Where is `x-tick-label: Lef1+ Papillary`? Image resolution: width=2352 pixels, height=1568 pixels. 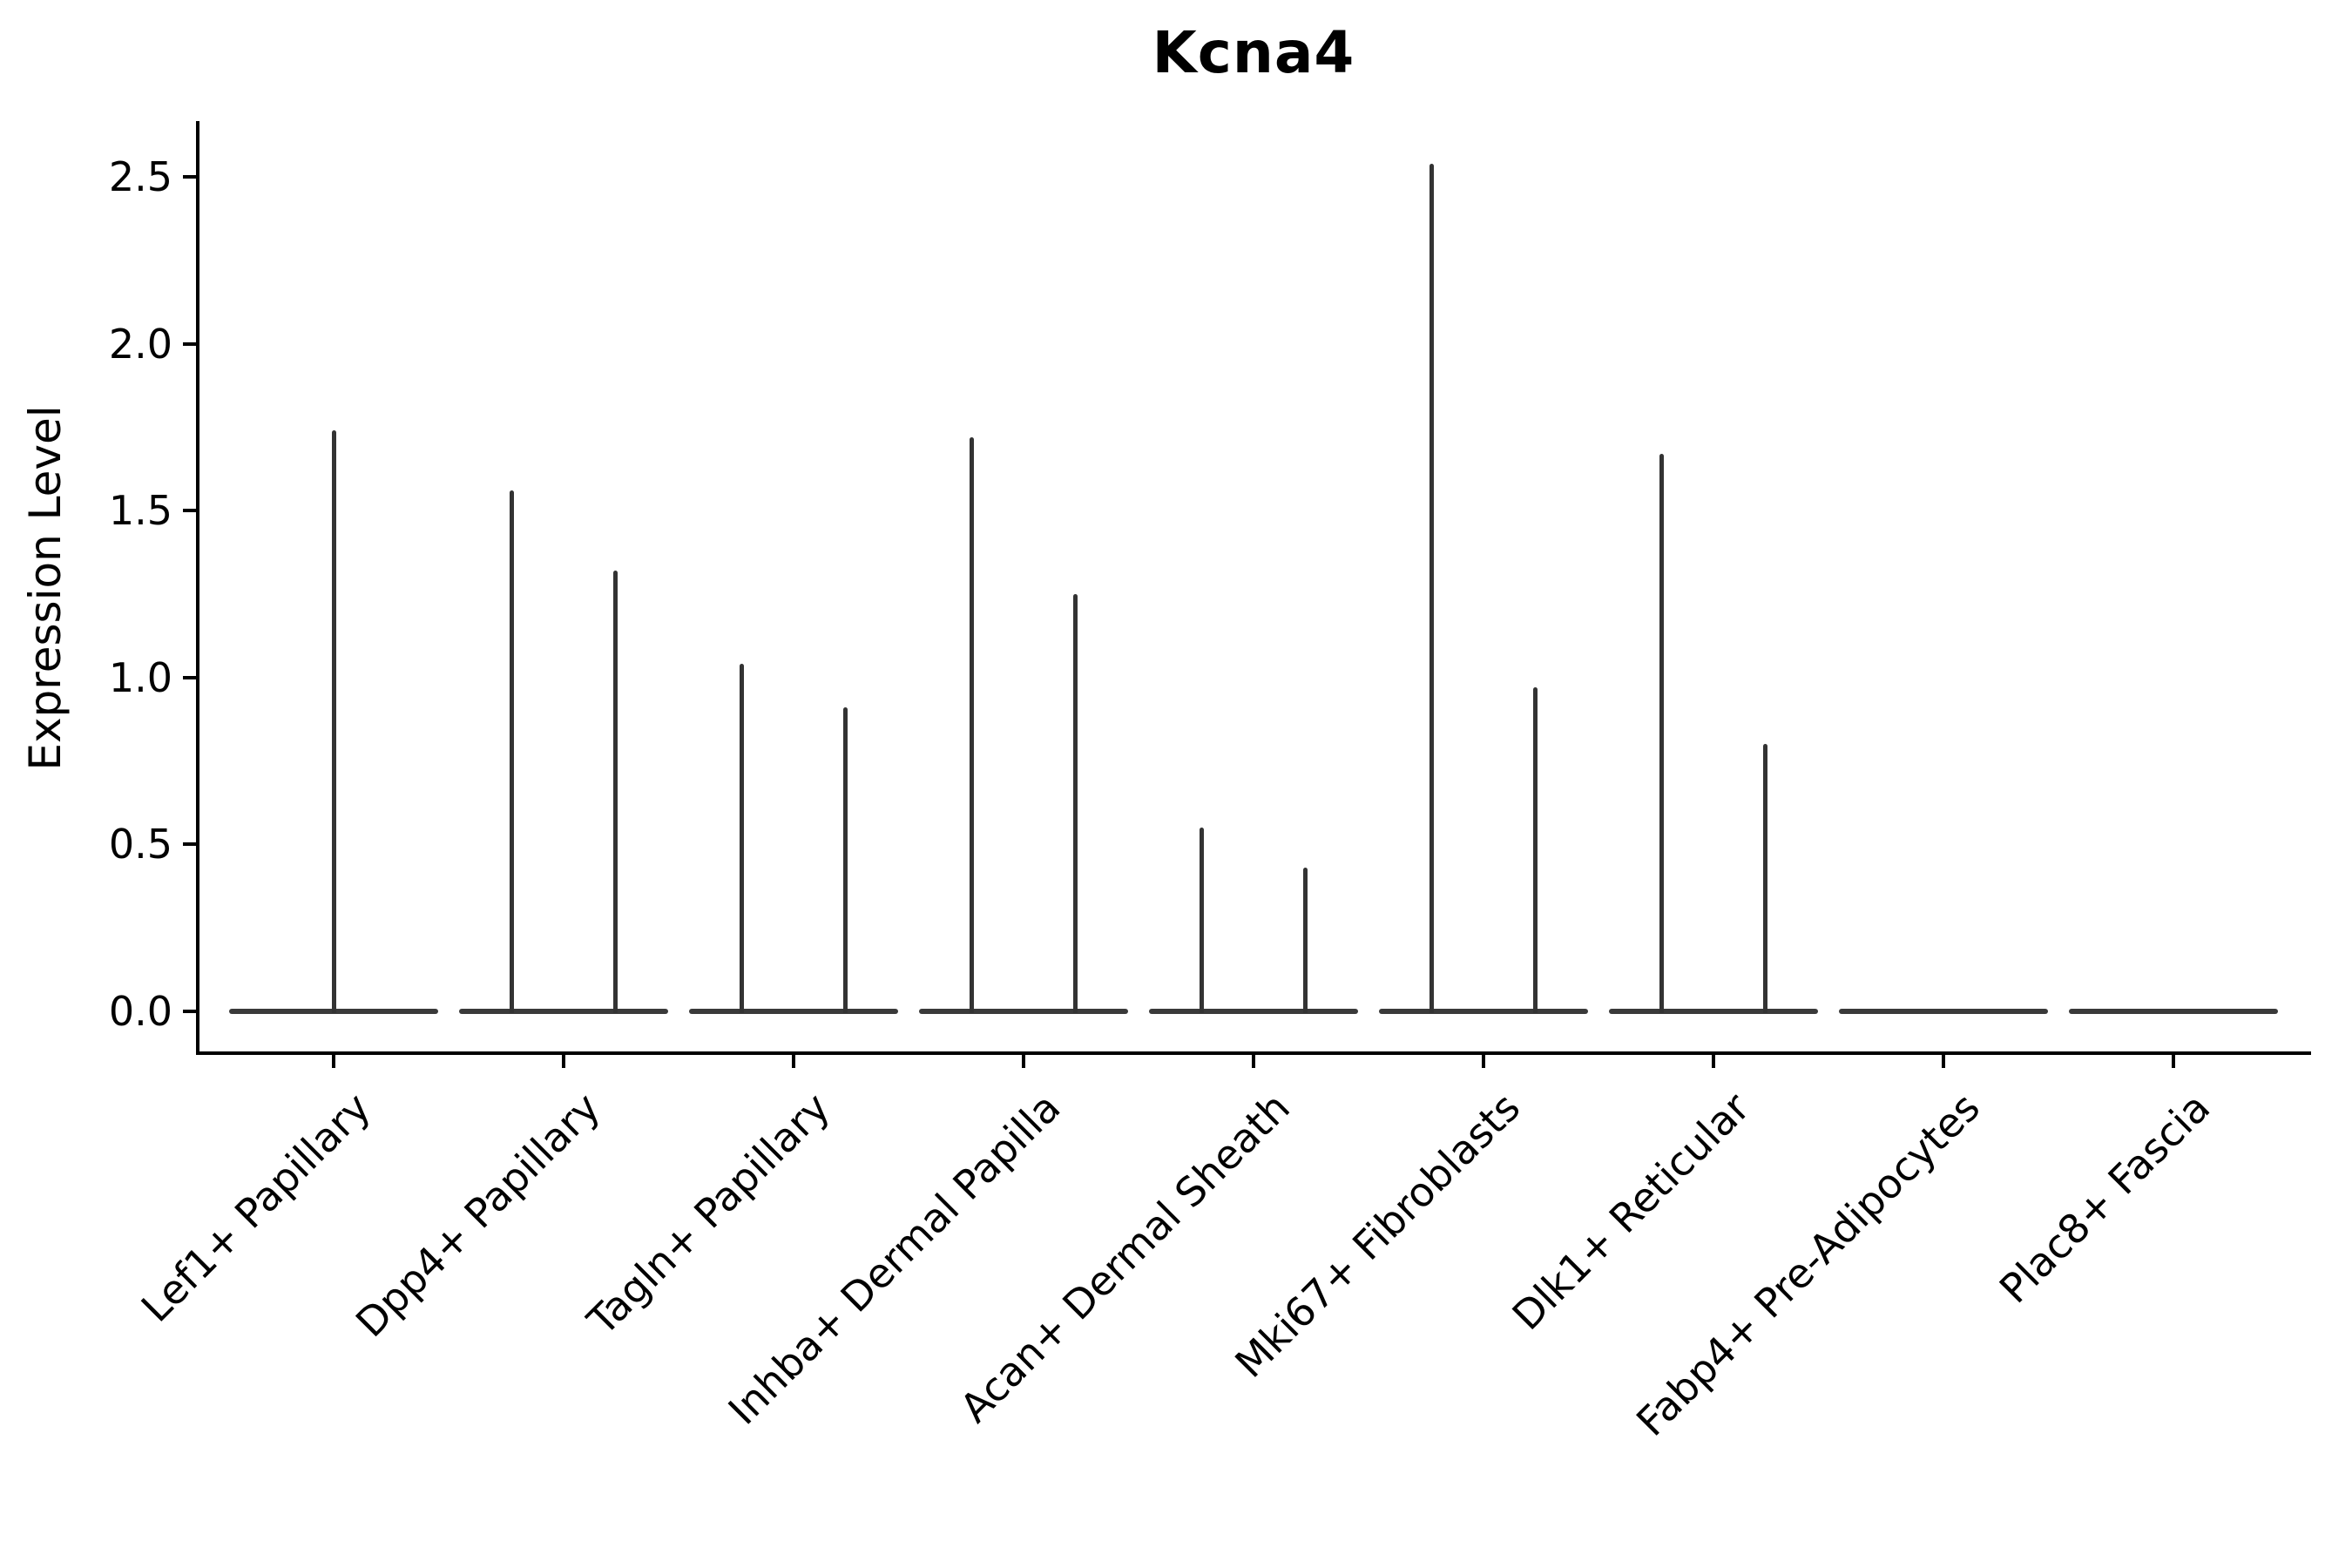 x-tick-label: Lef1+ Papillary is located at coordinates (256, 1207).